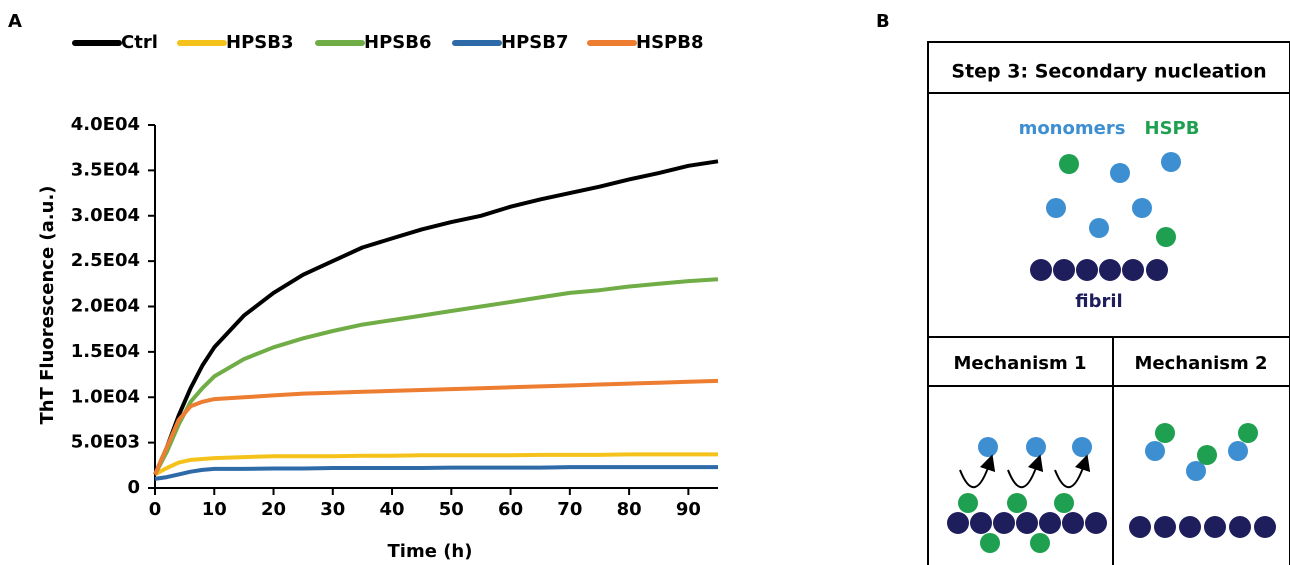 Image resolution: width=1290 pixels, height=565 pixels. What do you see at coordinates (569, 509) in the screenshot?
I see `x-tick-label: 70` at bounding box center [569, 509].